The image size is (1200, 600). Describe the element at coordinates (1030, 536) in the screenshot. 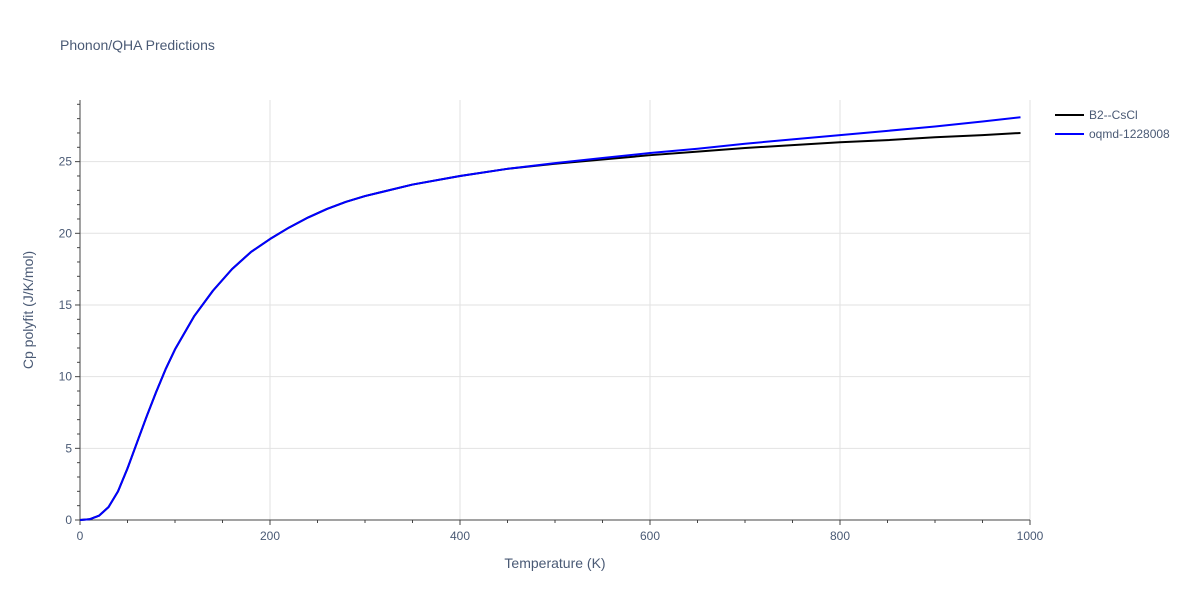

I see `x-tick-label: 1000` at that location.